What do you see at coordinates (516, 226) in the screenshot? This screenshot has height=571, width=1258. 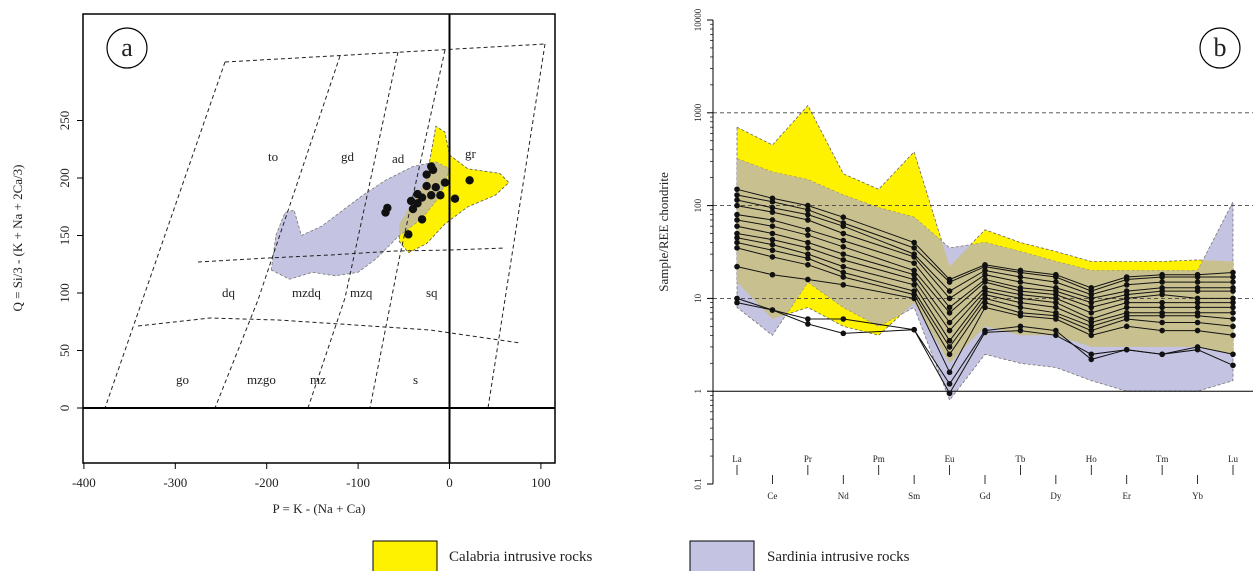 I see `grid-right-boundary` at bounding box center [516, 226].